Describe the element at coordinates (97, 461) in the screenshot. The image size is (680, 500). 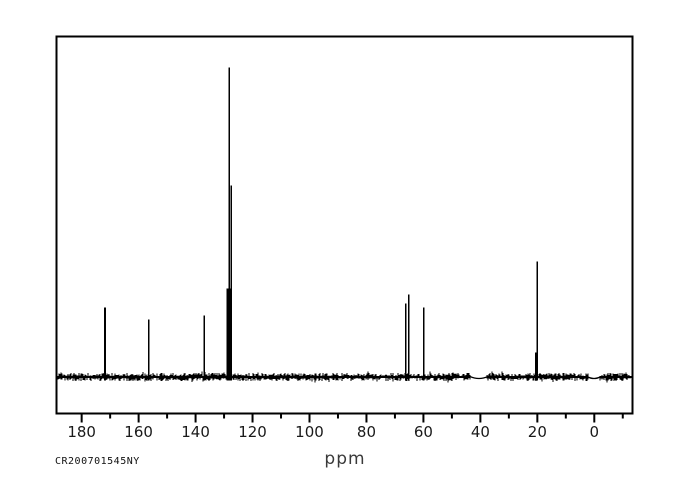
I see `sample-id-label: CR200701545NY` at that location.